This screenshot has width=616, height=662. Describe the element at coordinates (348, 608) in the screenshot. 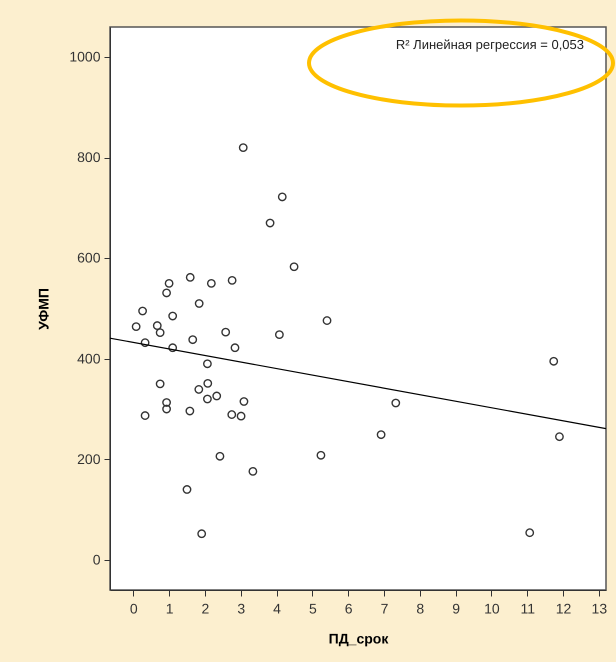

I see `x-tick-label: 6` at that location.